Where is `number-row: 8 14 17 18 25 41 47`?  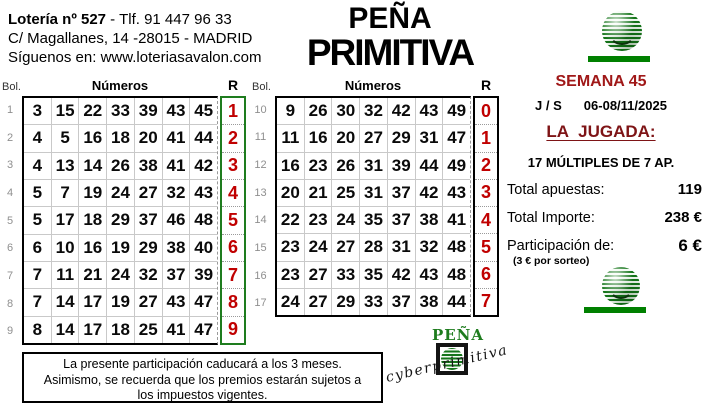
number-row: 8 14 17 18 25 41 47 is located at coordinates (120, 329).